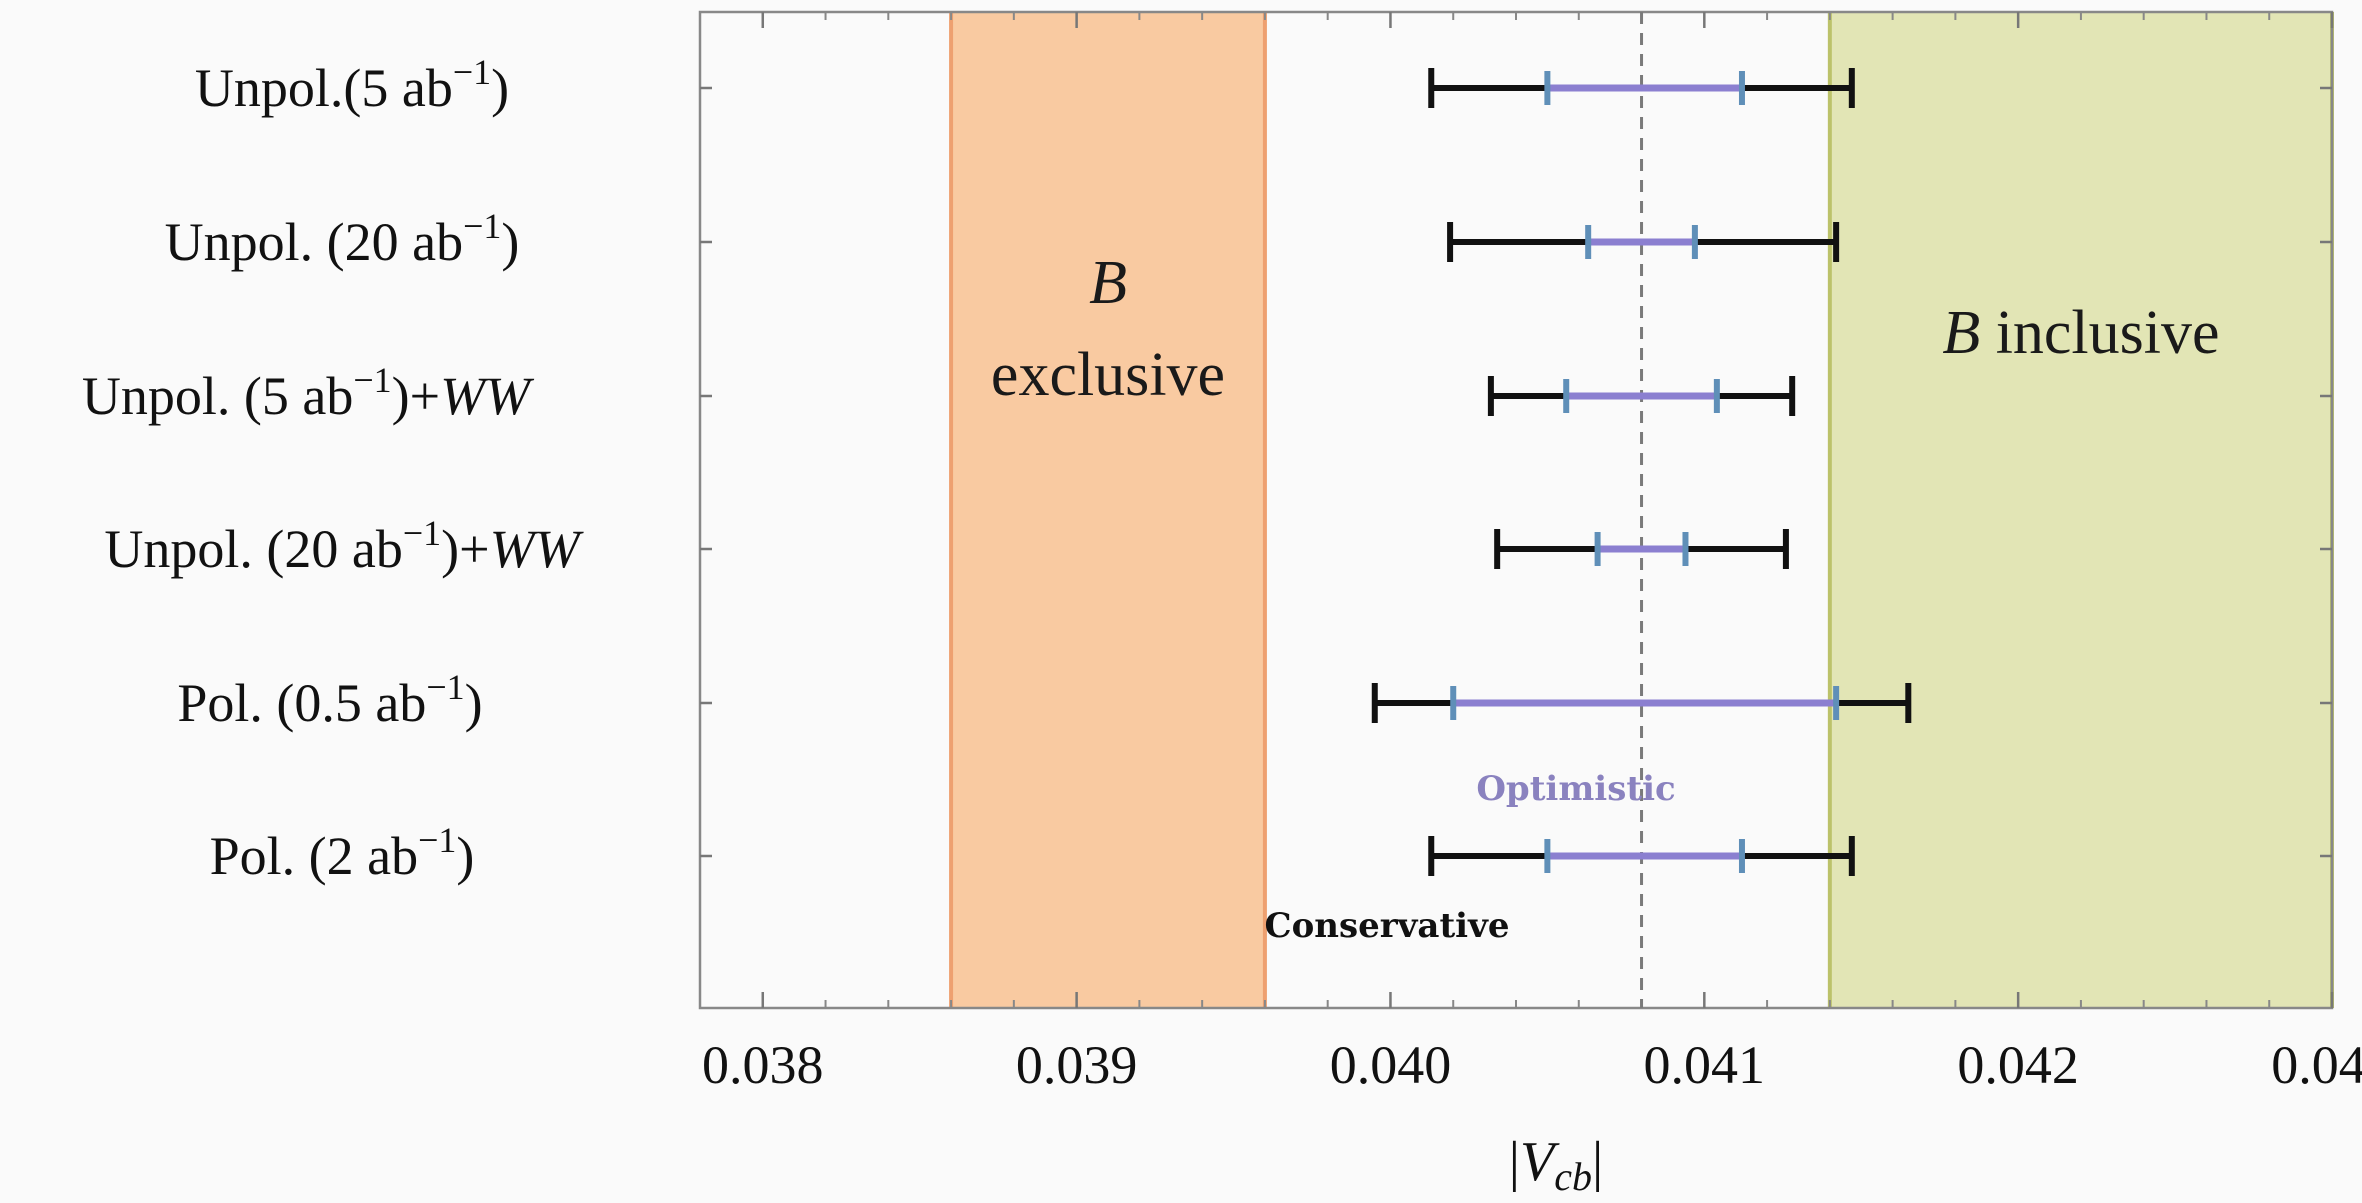 This screenshot has width=2362, height=1203. I want to click on x-tick-label: 0.043, so click(2316, 1065).